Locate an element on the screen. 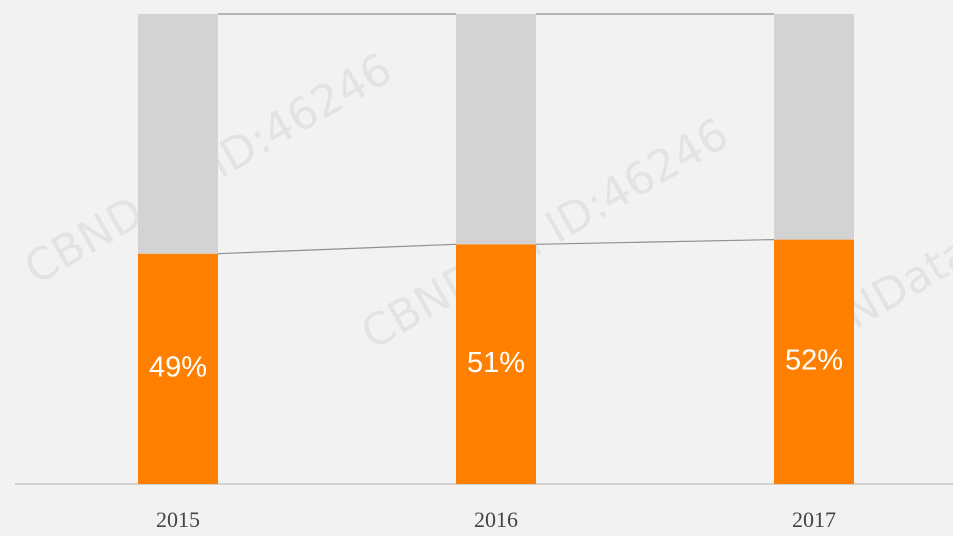 The width and height of the screenshot is (953, 536). x-tick-label: 2017 is located at coordinates (814, 519).